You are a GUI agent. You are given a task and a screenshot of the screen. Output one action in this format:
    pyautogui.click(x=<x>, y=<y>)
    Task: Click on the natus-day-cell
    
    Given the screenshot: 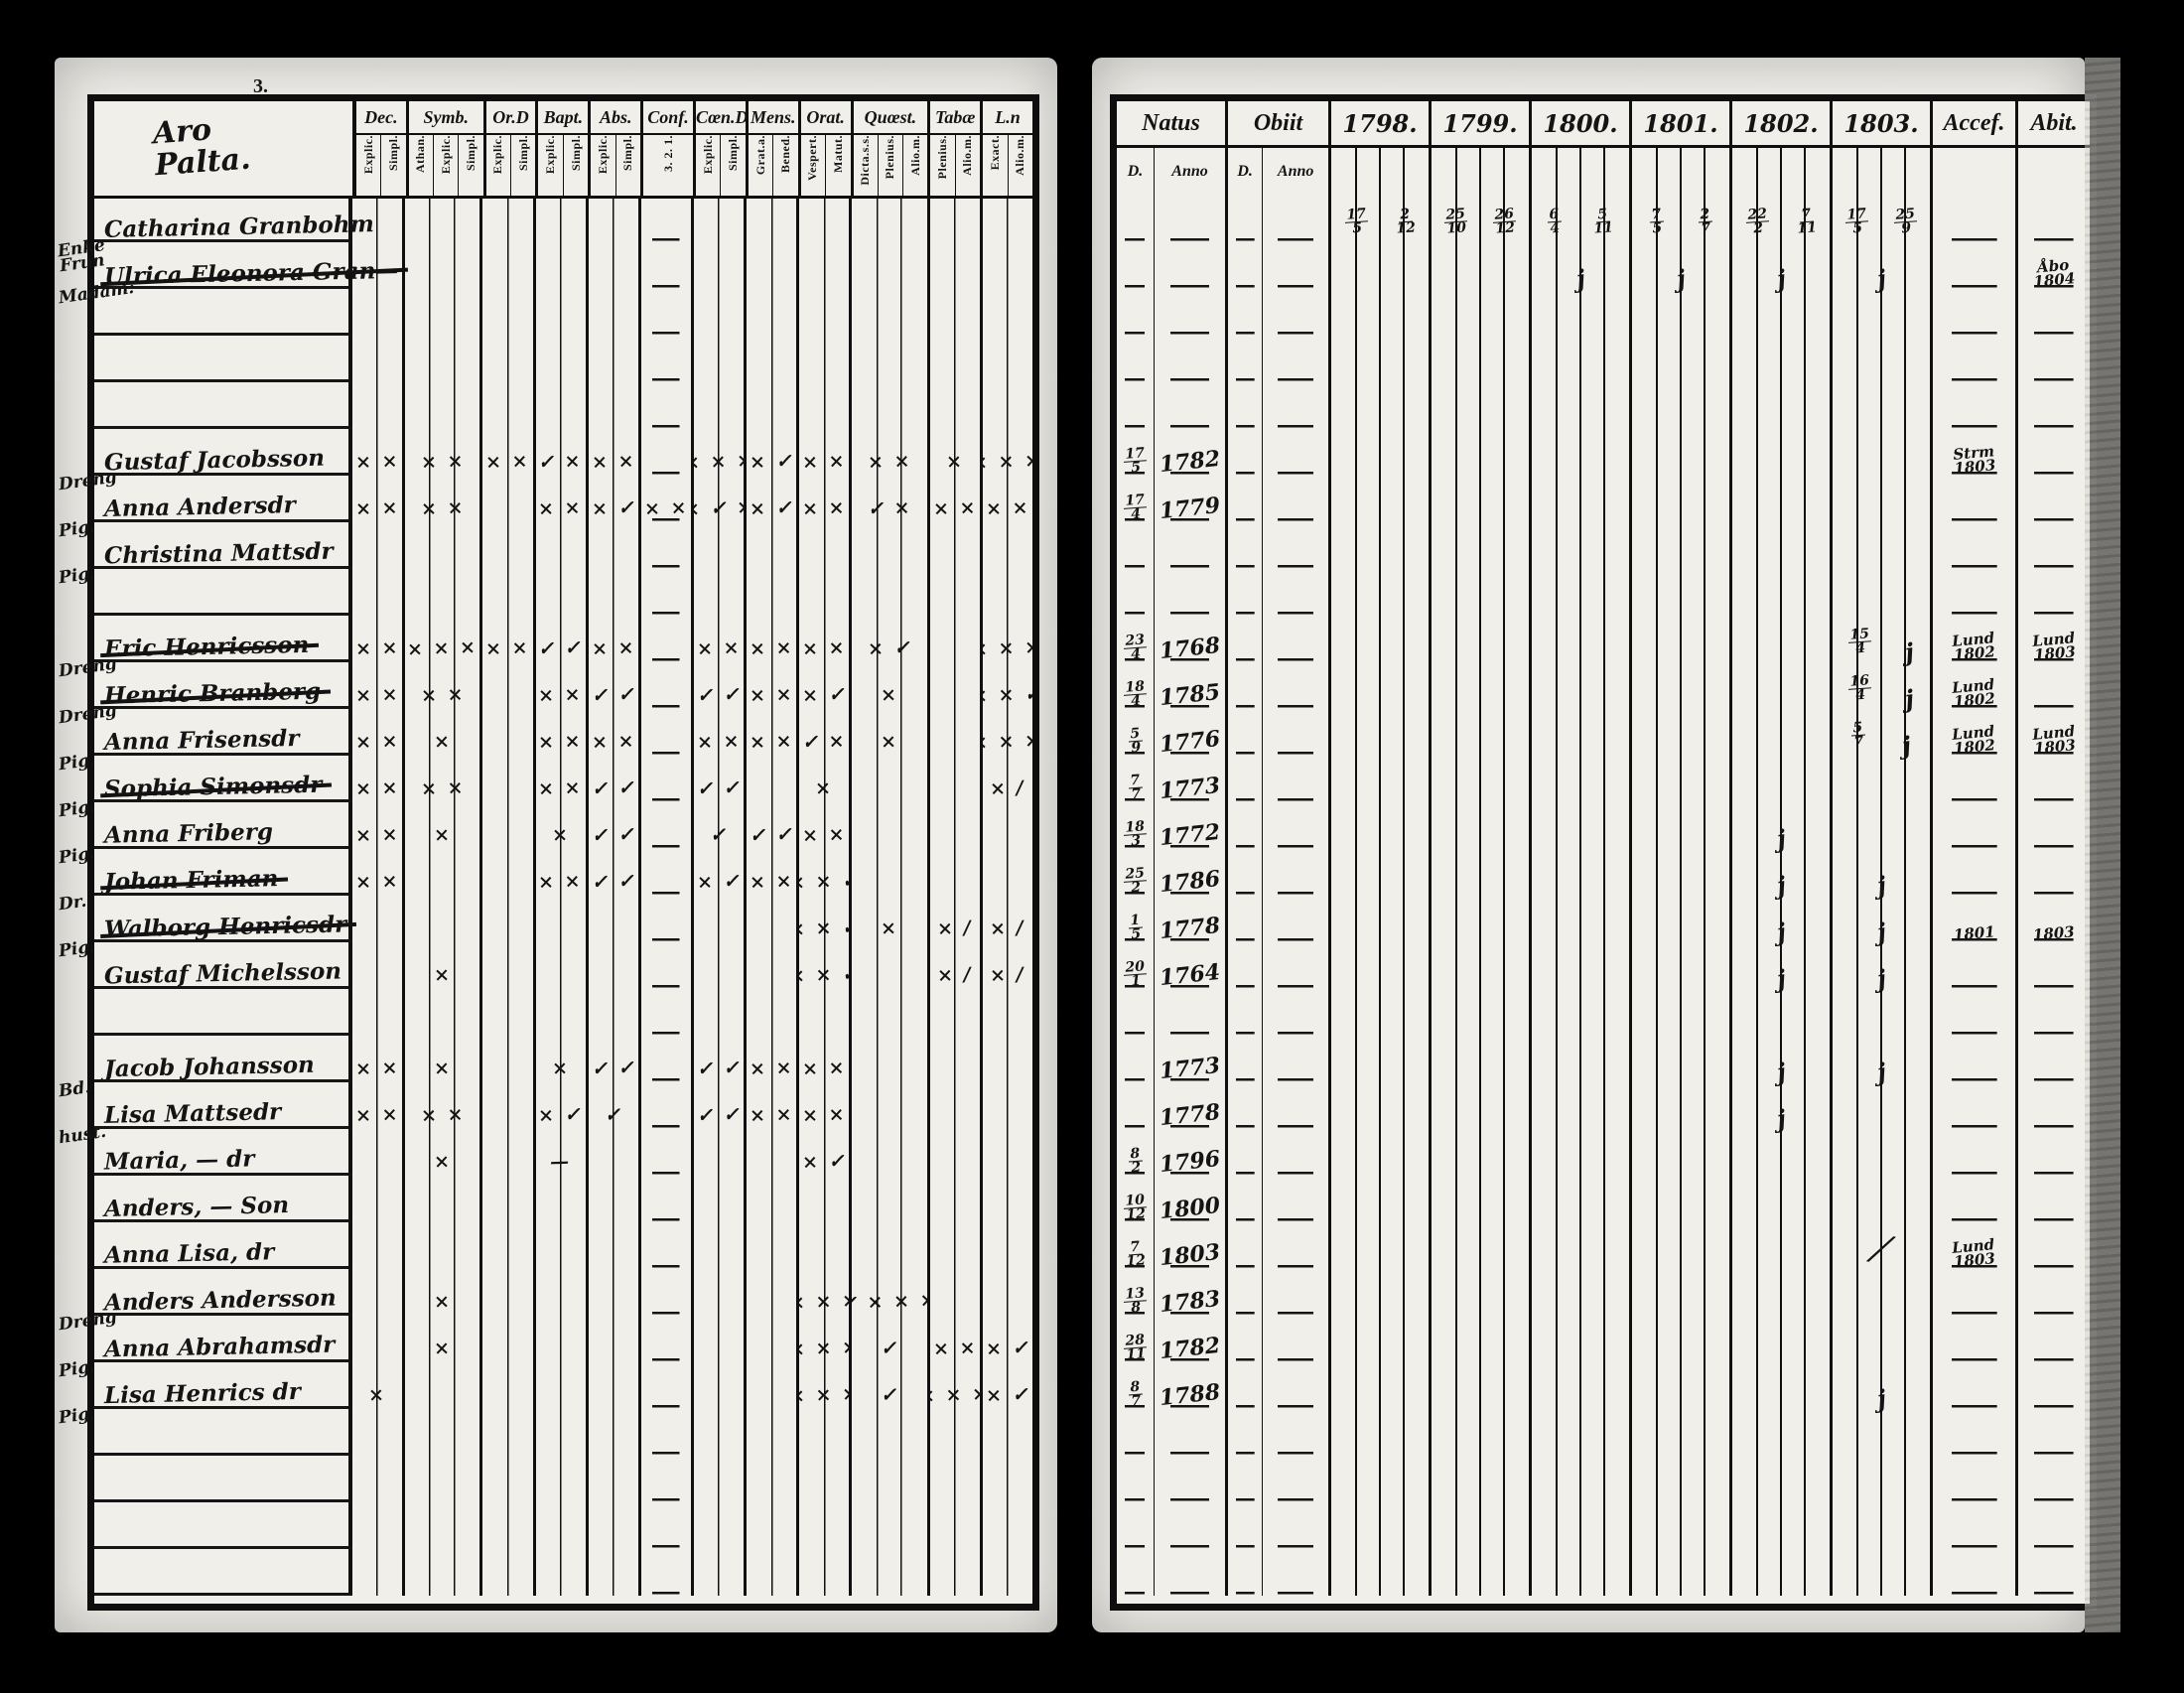 What is the action you would take?
    pyautogui.click(x=1136, y=313)
    